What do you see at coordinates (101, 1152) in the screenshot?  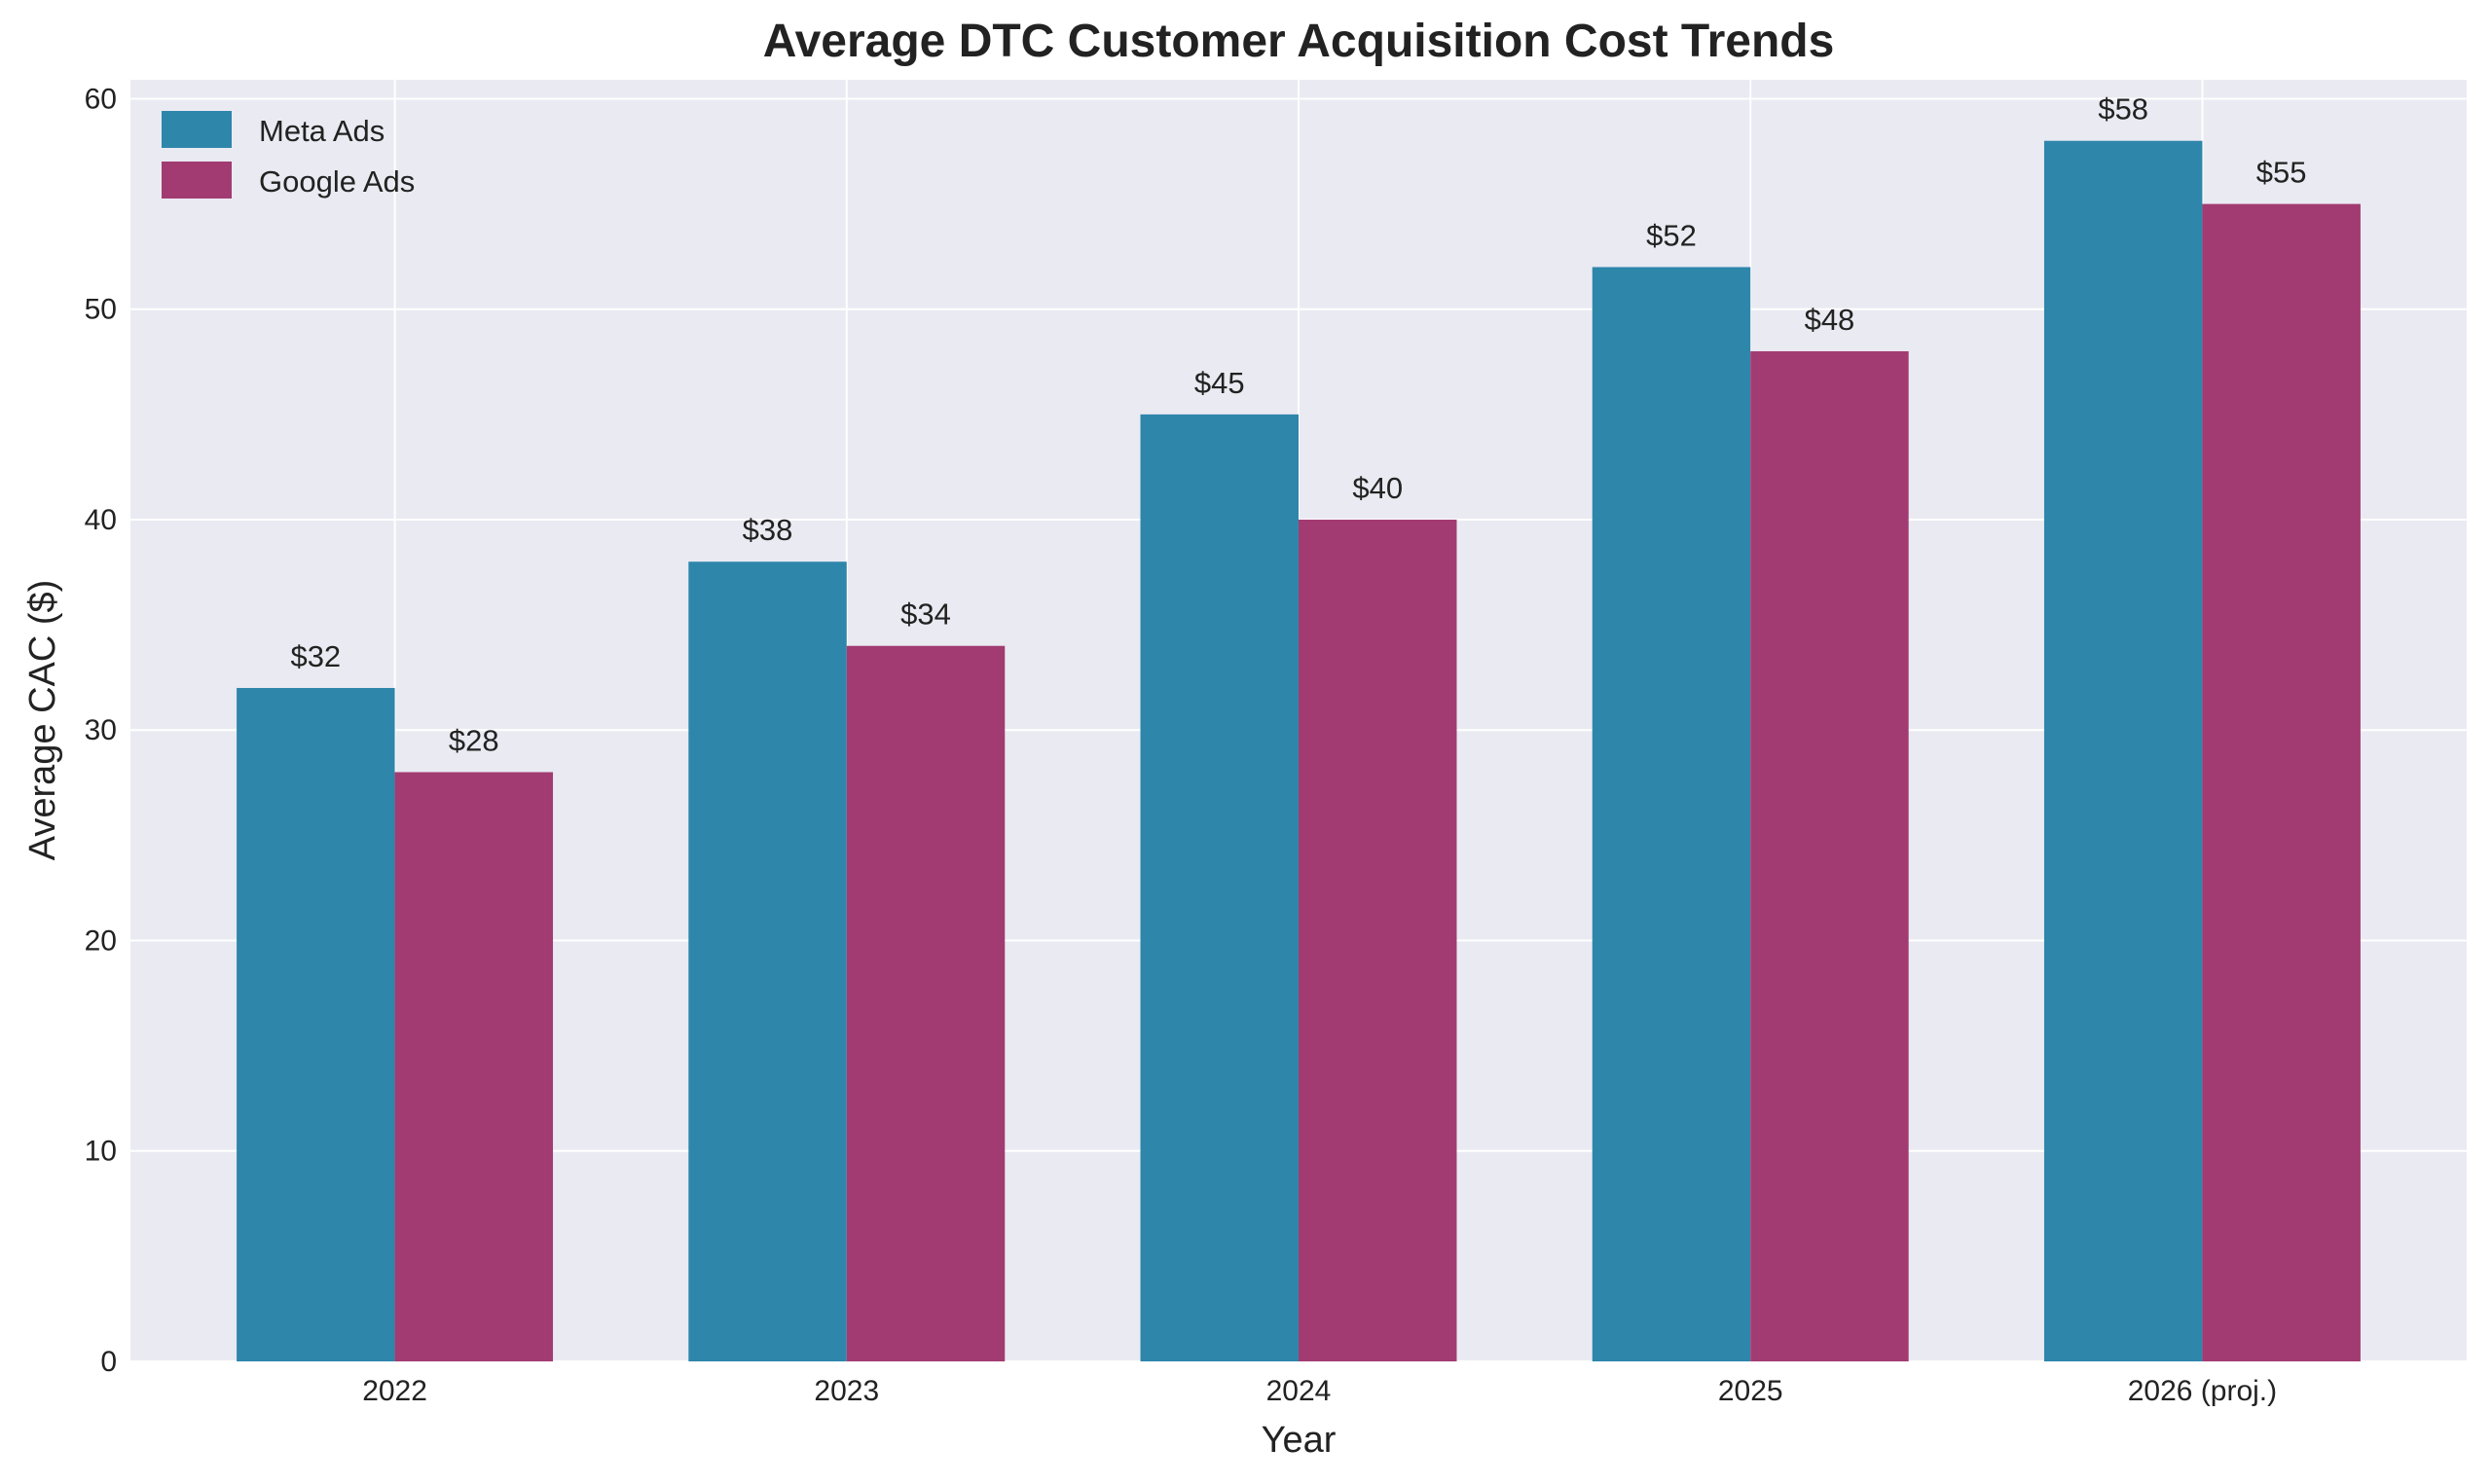 I see `y-tick-label: 10` at bounding box center [101, 1152].